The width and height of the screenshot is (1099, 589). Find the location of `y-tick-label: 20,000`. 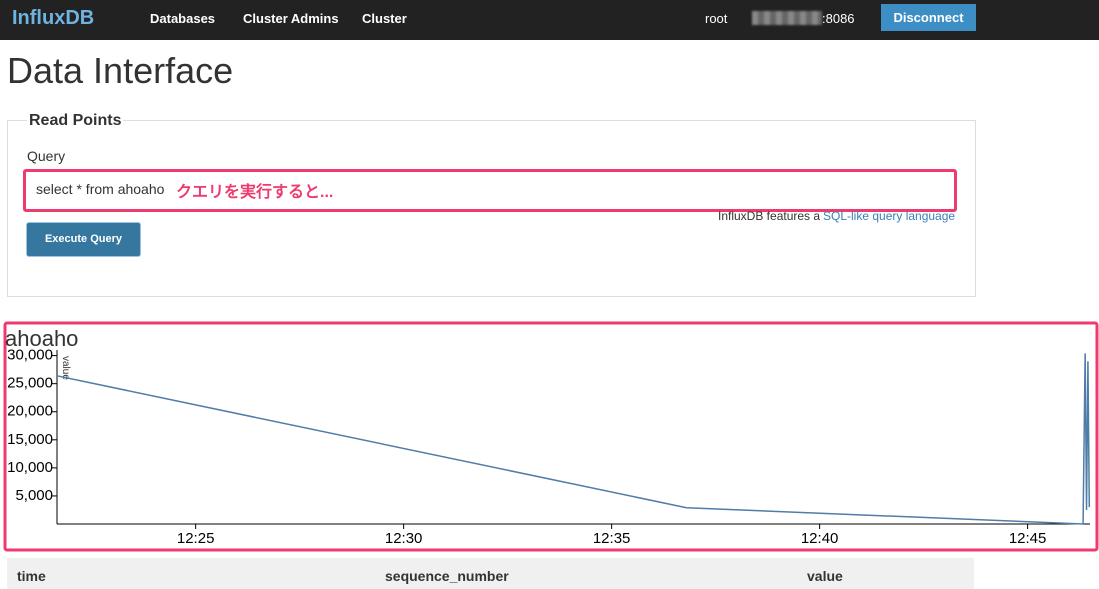

y-tick-label: 20,000 is located at coordinates (30, 411).